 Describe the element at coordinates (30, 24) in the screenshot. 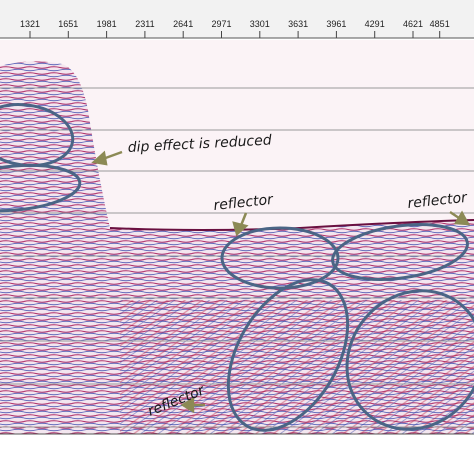

I see `tick-label: 1321` at that location.